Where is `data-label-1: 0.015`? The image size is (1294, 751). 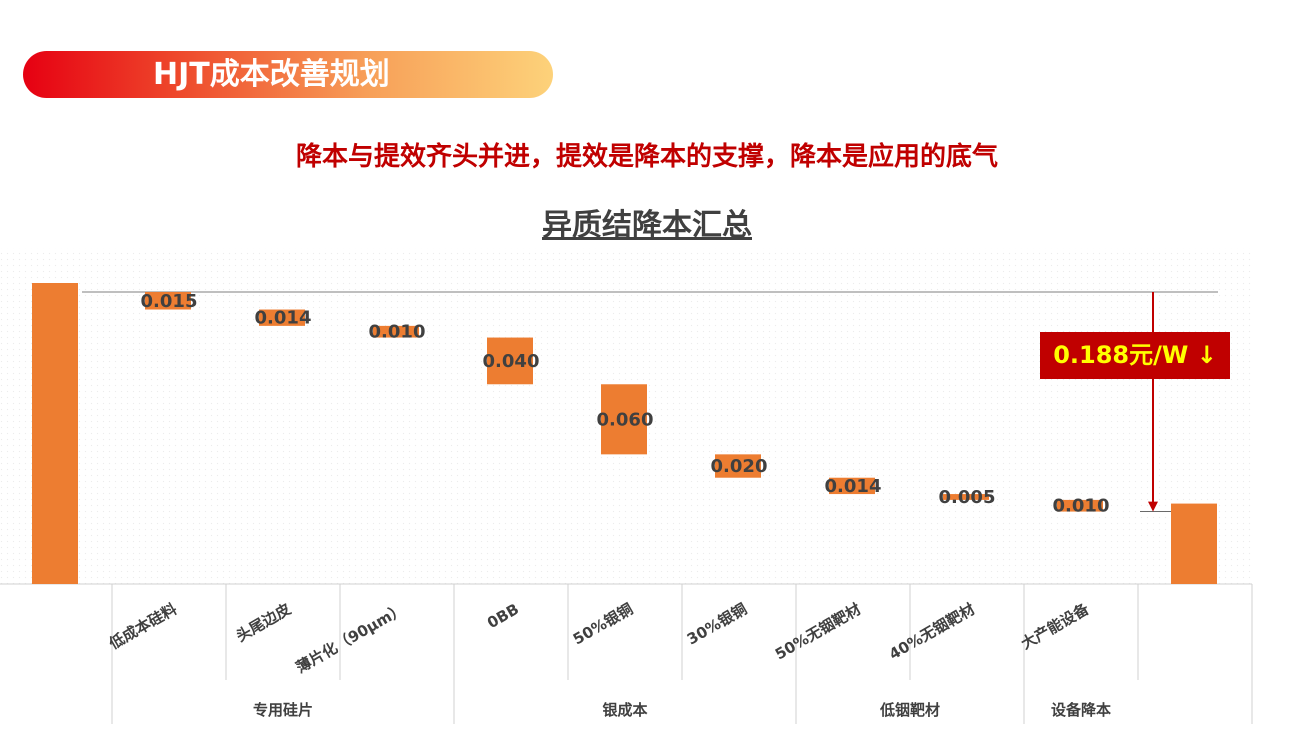 data-label-1: 0.015 is located at coordinates (169, 301).